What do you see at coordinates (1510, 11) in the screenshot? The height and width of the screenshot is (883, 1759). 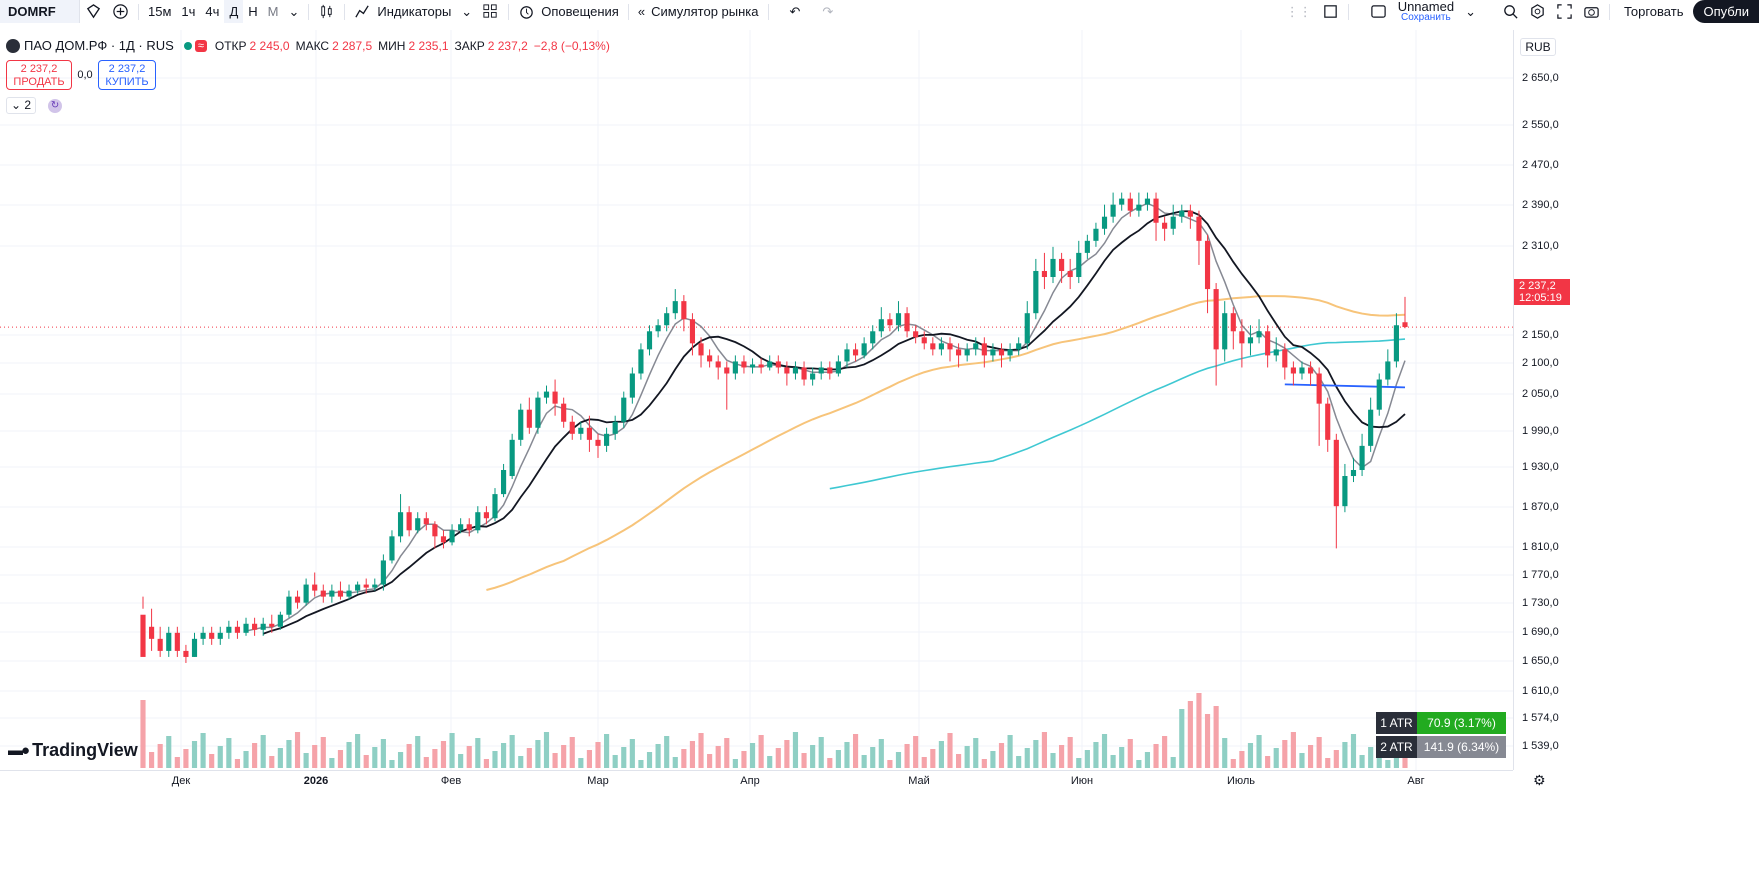 I see `quick-search-icon` at bounding box center [1510, 11].